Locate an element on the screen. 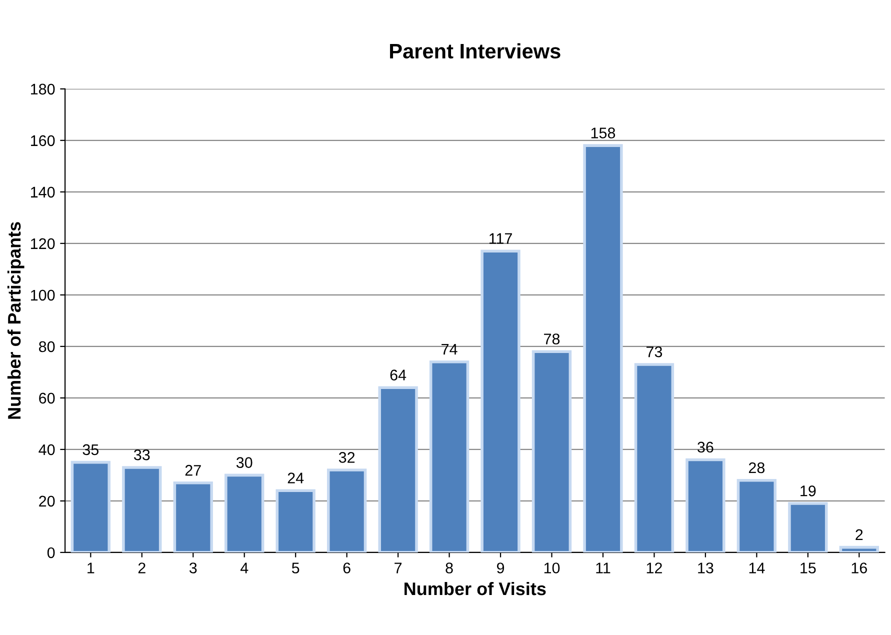 This screenshot has width=891, height=635. data-label: 117 is located at coordinates (501, 238).